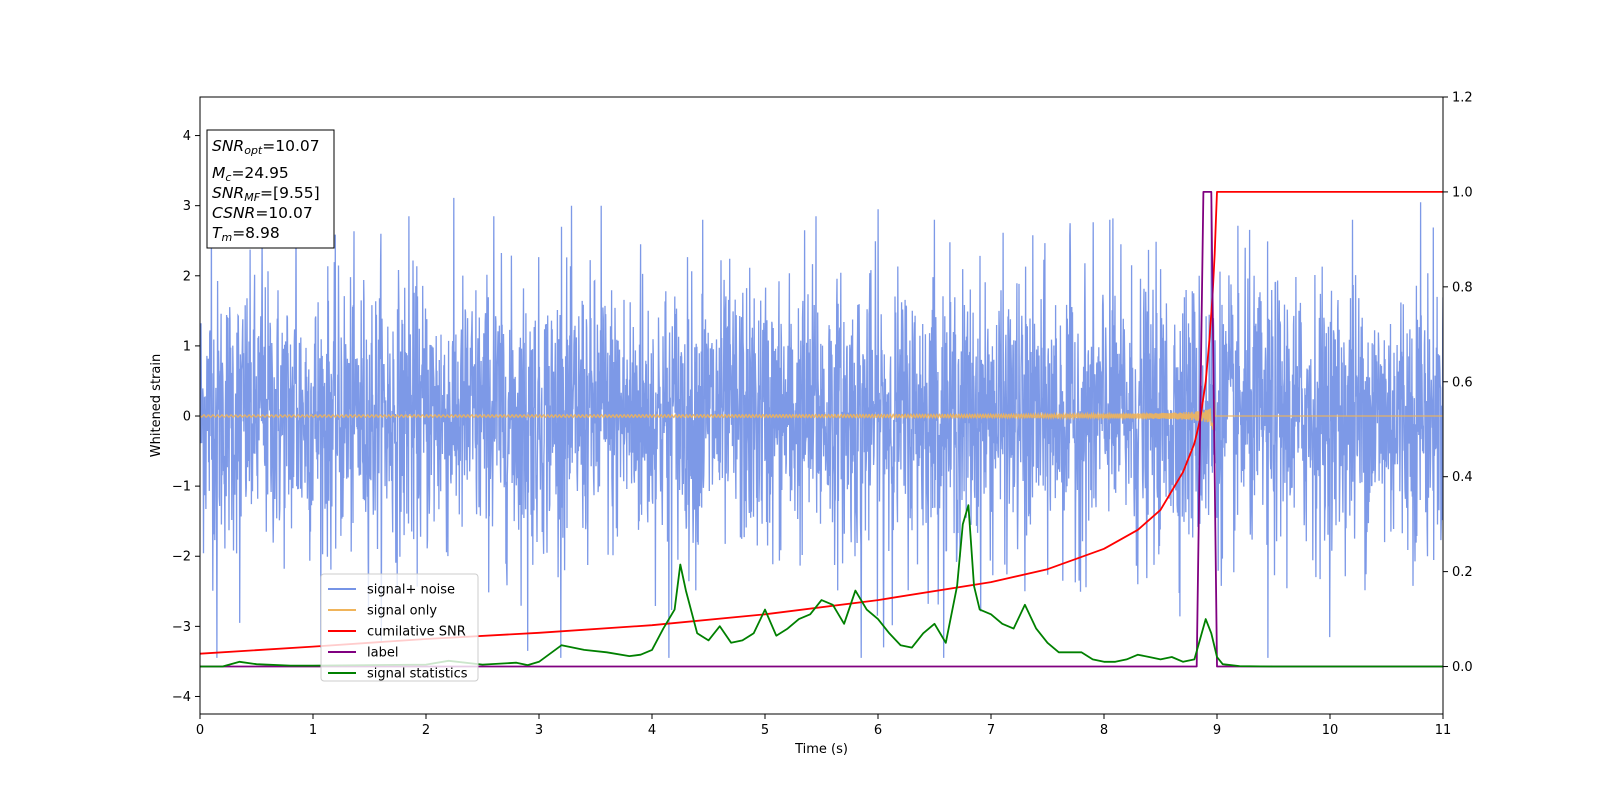 The image size is (1600, 800). Describe the element at coordinates (1462, 667) in the screenshot. I see `y2-tick-label: 0.0` at that location.